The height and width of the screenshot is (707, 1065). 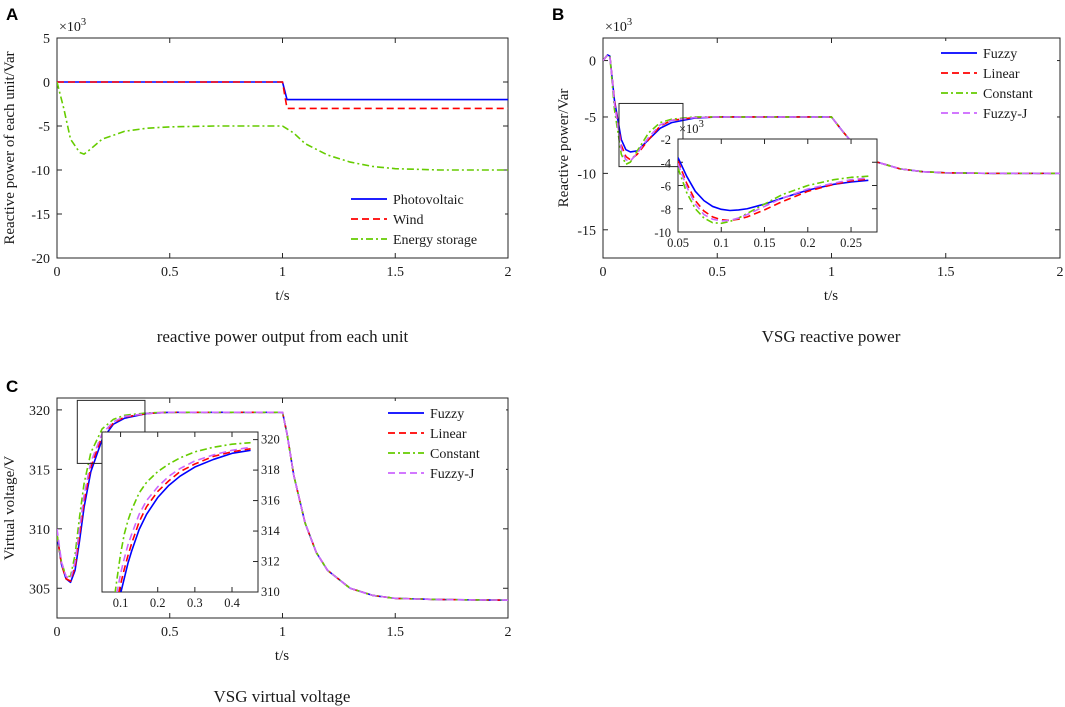 I want to click on series-line-constant, so click(x=182, y=516).